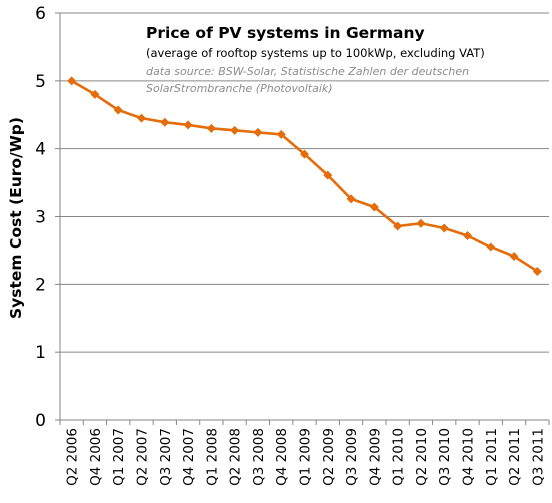  What do you see at coordinates (515, 457) in the screenshot?
I see `x-tick-label: Q2 2011` at bounding box center [515, 457].